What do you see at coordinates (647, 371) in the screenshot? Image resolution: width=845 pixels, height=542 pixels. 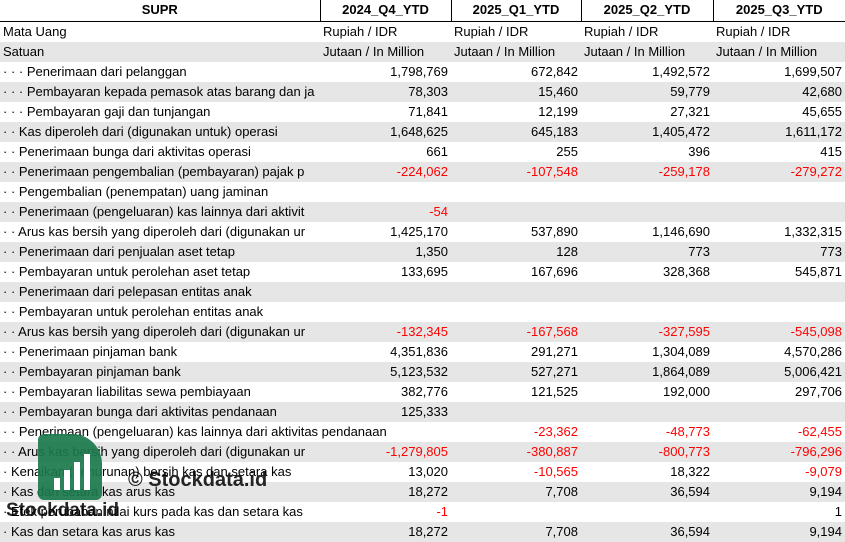 I see `cell-value: 1,864,089` at bounding box center [647, 371].